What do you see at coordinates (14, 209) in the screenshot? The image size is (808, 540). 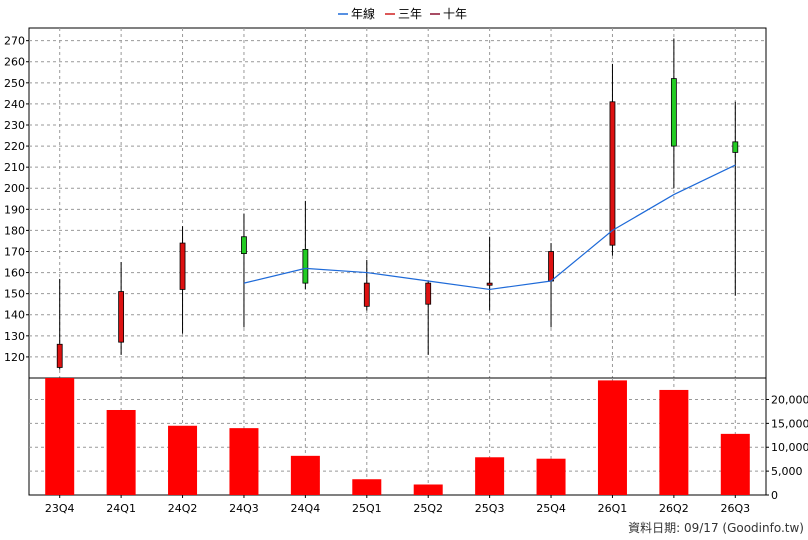 I see `price-tick-label: 190` at bounding box center [14, 209].